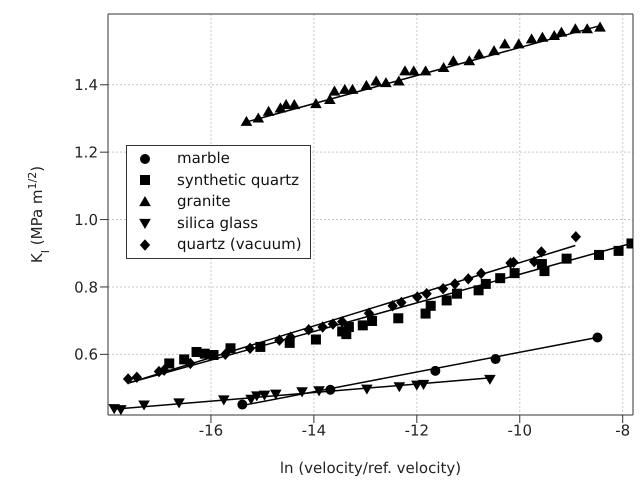 The height and width of the screenshot is (497, 640). Describe the element at coordinates (417, 431) in the screenshot. I see `x-tick-label: -12` at that location.